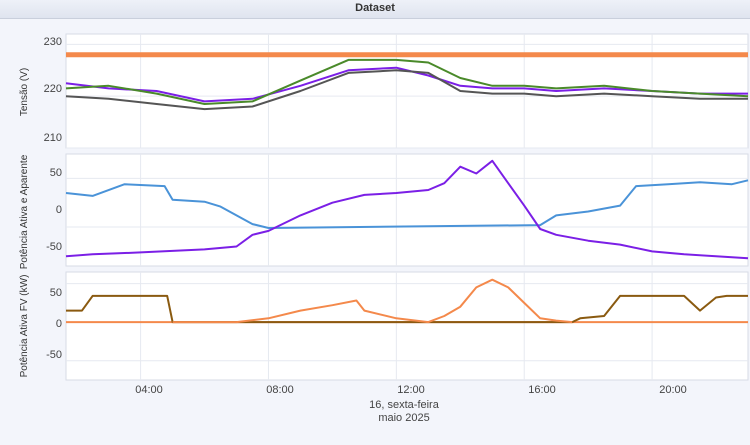 This screenshot has height=445, width=750. Describe the element at coordinates (53, 42) in the screenshot. I see `y-tick-label: 230` at that location.